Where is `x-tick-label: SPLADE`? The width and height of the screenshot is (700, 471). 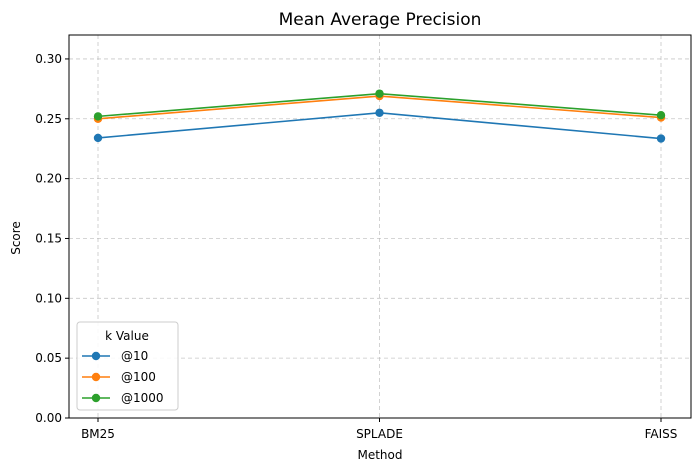 x-tick-label: SPLADE is located at coordinates (379, 434).